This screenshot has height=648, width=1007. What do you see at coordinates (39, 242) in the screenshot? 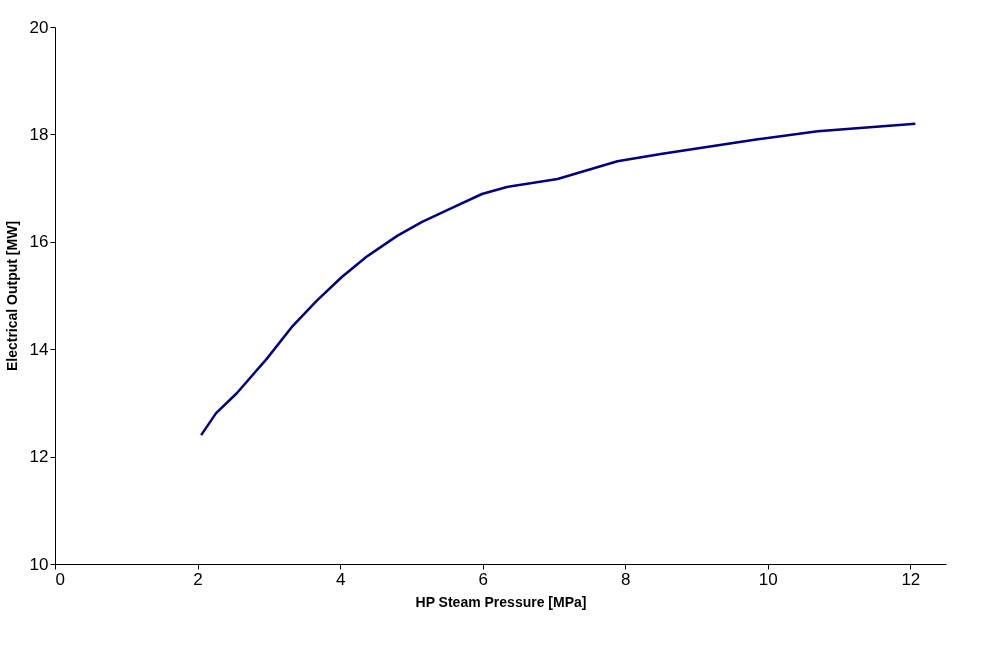
I see `y-tick-label: 16` at bounding box center [39, 242].